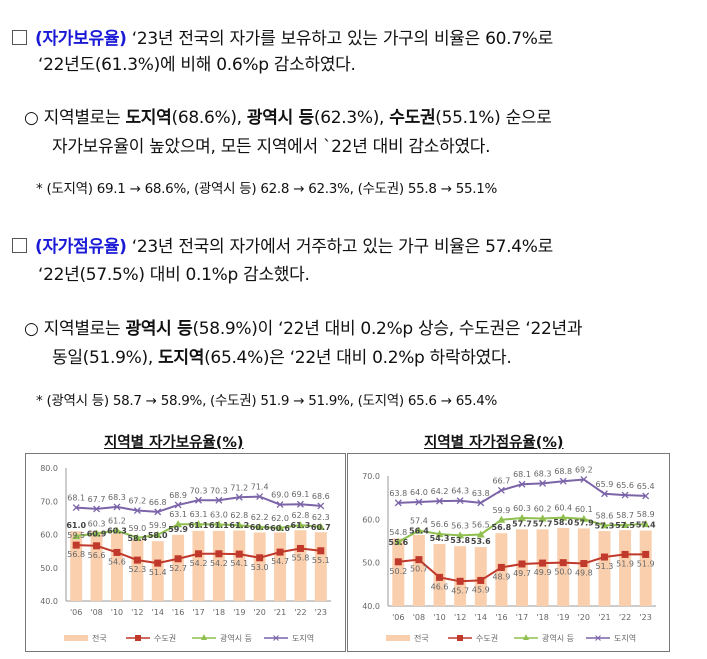 The width and height of the screenshot is (707, 659). What do you see at coordinates (239, 563) in the screenshot?
I see `data-label: 54.1` at bounding box center [239, 563].